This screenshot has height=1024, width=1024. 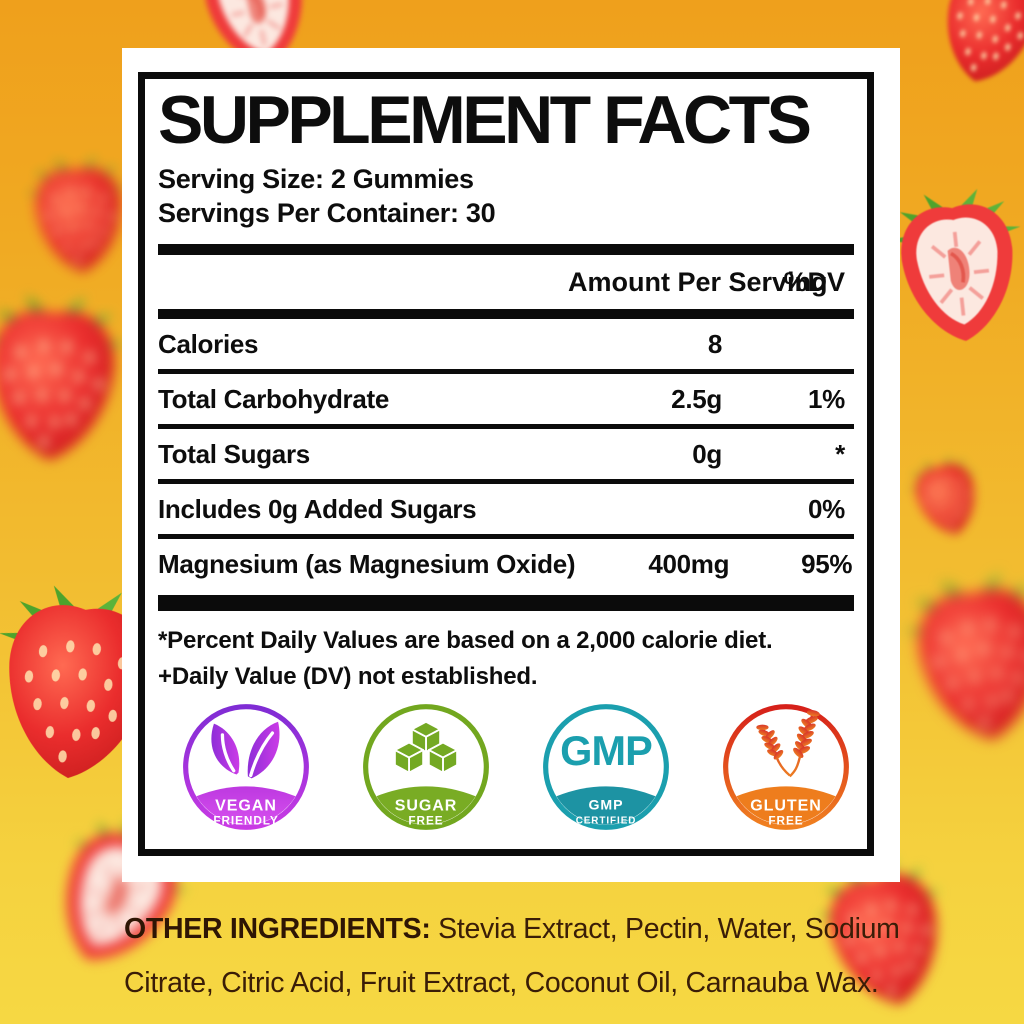 What do you see at coordinates (952, 664) in the screenshot?
I see `strawberry-image-right-lower-blur` at bounding box center [952, 664].